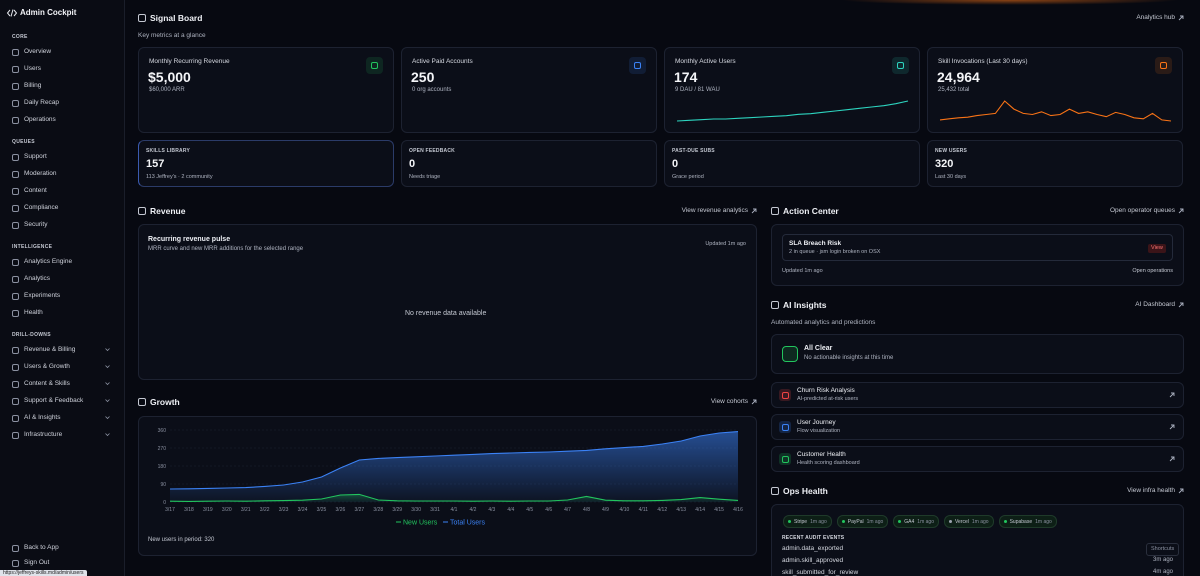  I want to click on x-tick-label: 4/12, so click(662, 510).